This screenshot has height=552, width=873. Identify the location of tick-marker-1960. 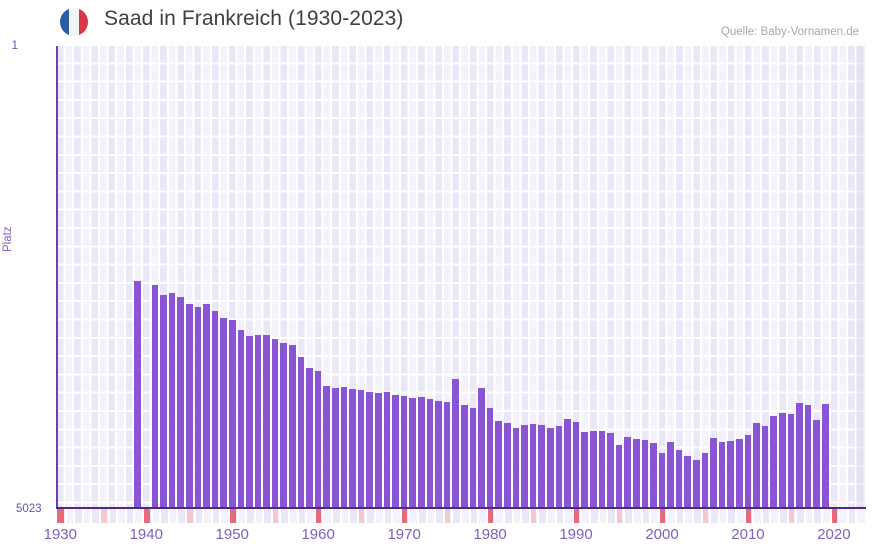
(318, 516).